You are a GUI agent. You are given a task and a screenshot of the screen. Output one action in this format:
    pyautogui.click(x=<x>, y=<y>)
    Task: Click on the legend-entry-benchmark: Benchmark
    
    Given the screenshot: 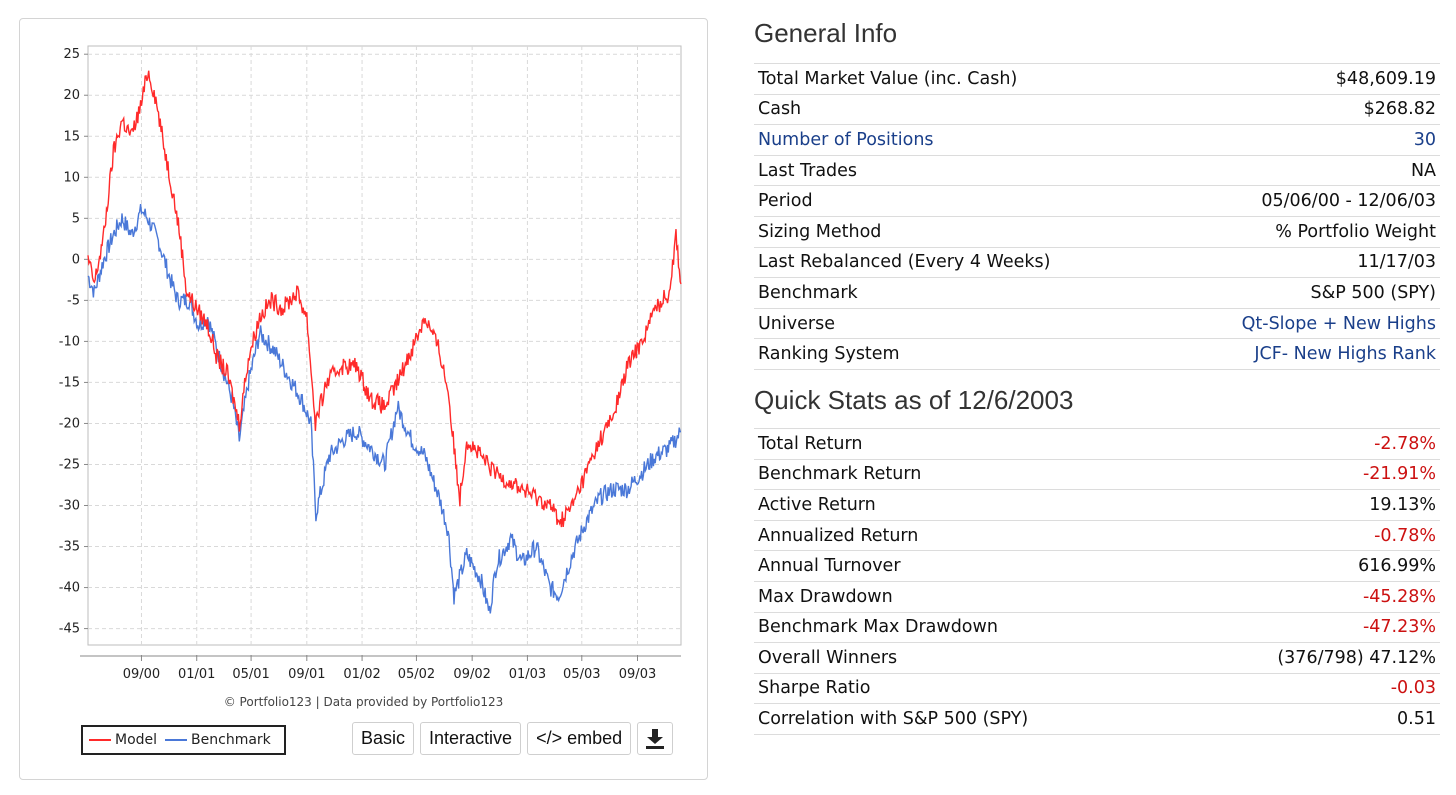 What is the action you would take?
    pyautogui.click(x=218, y=740)
    